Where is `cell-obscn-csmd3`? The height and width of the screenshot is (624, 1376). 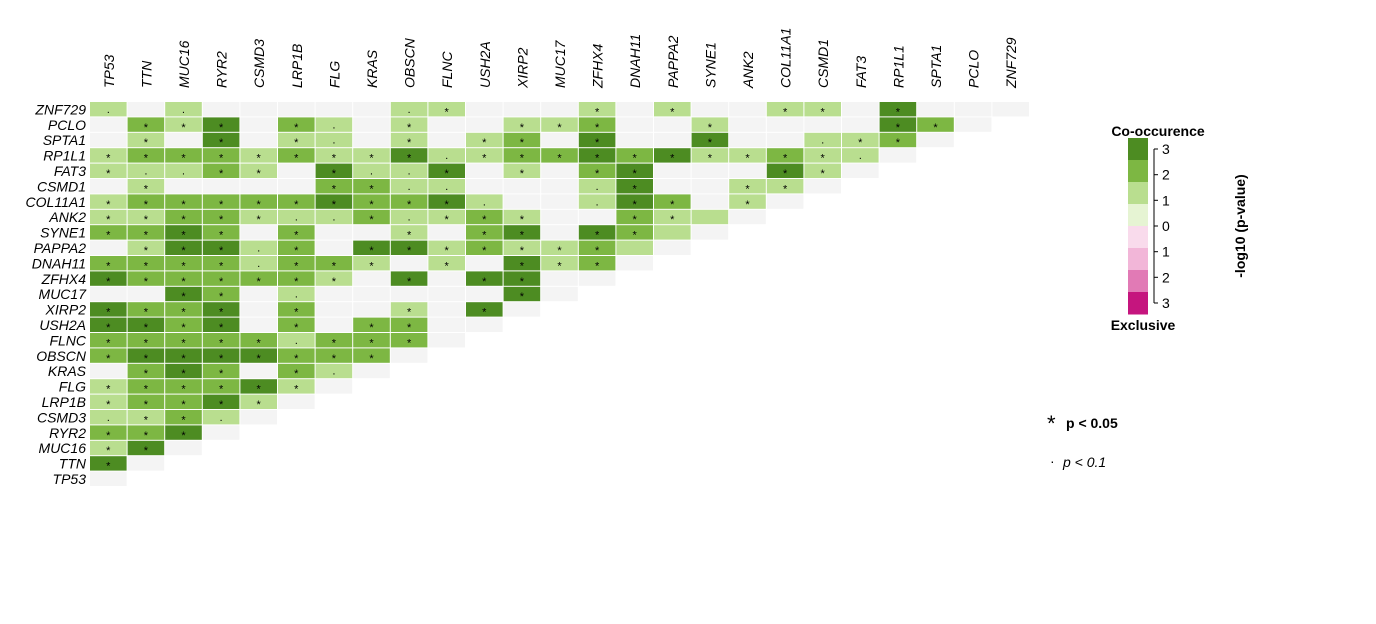
cell-obscn-csmd3 is located at coordinates (258, 355).